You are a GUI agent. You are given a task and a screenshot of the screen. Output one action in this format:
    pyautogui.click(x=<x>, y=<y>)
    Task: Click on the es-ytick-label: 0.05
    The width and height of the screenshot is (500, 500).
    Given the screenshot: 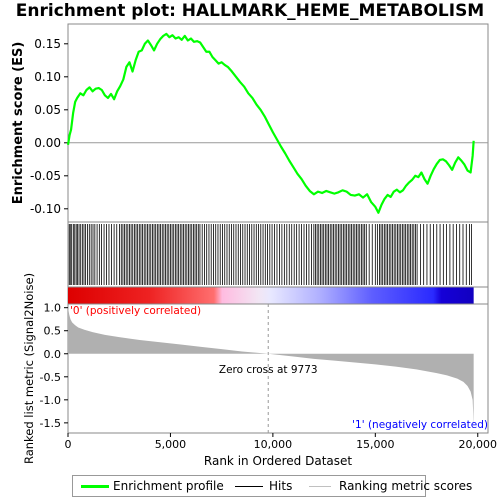 What is the action you would take?
    pyautogui.click(x=47, y=110)
    